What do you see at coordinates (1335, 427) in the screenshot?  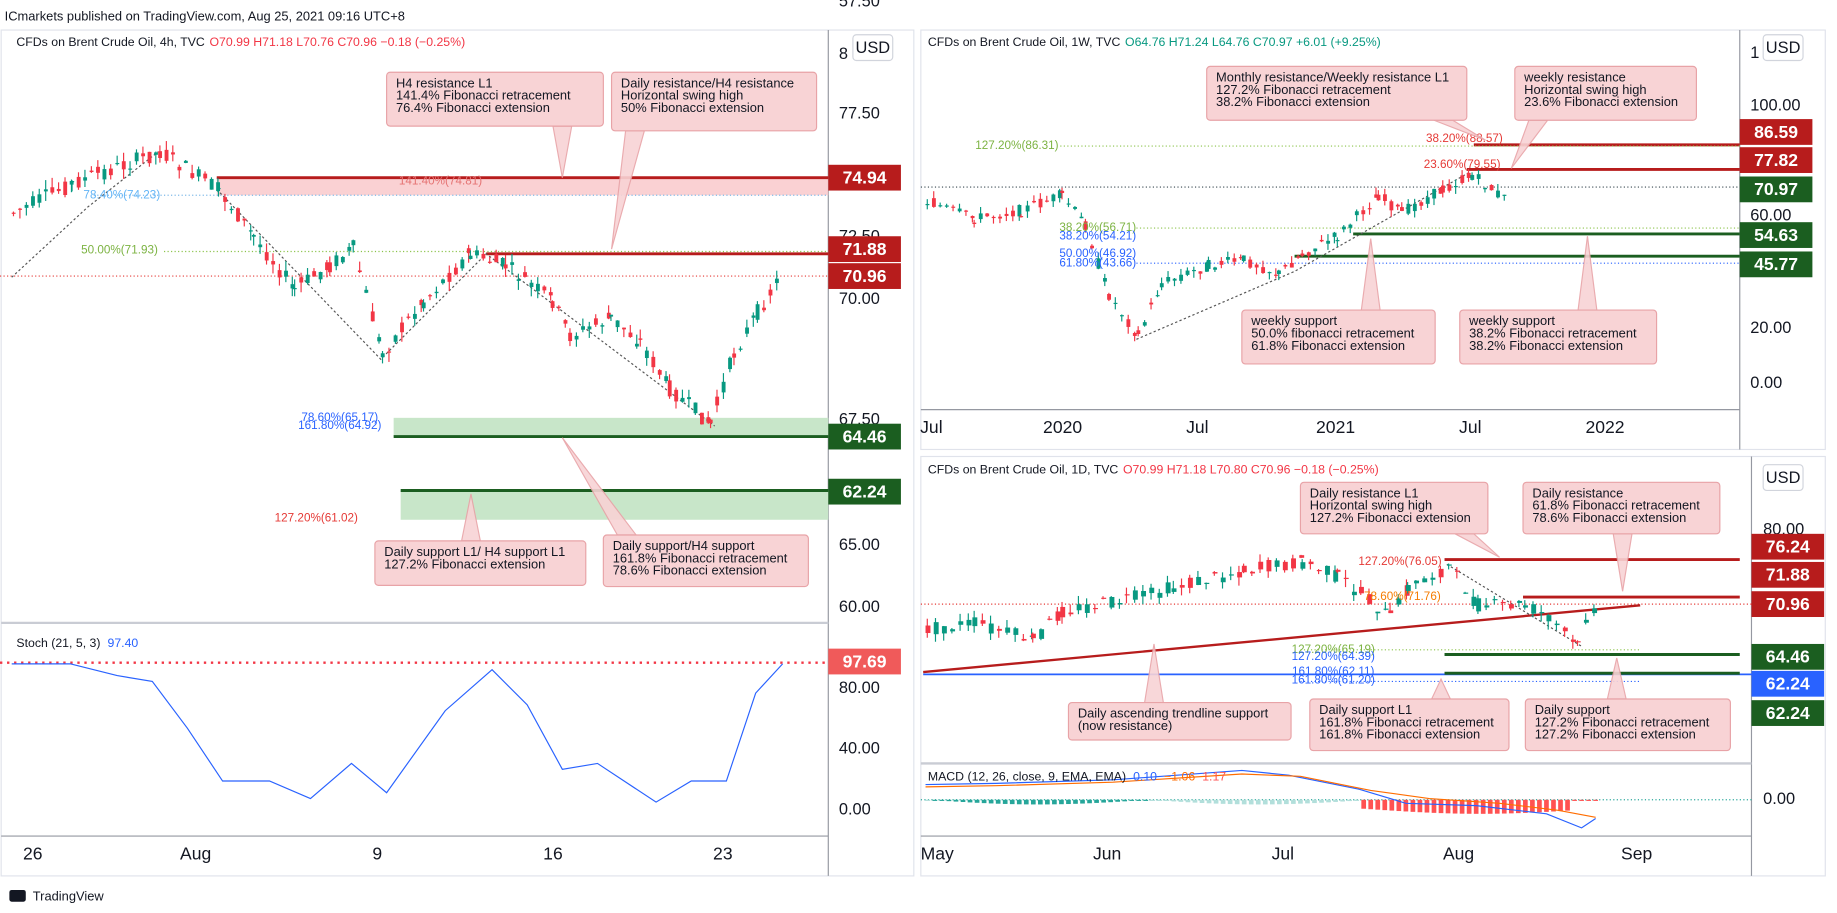 I see `time-label: 2021` at bounding box center [1335, 427].